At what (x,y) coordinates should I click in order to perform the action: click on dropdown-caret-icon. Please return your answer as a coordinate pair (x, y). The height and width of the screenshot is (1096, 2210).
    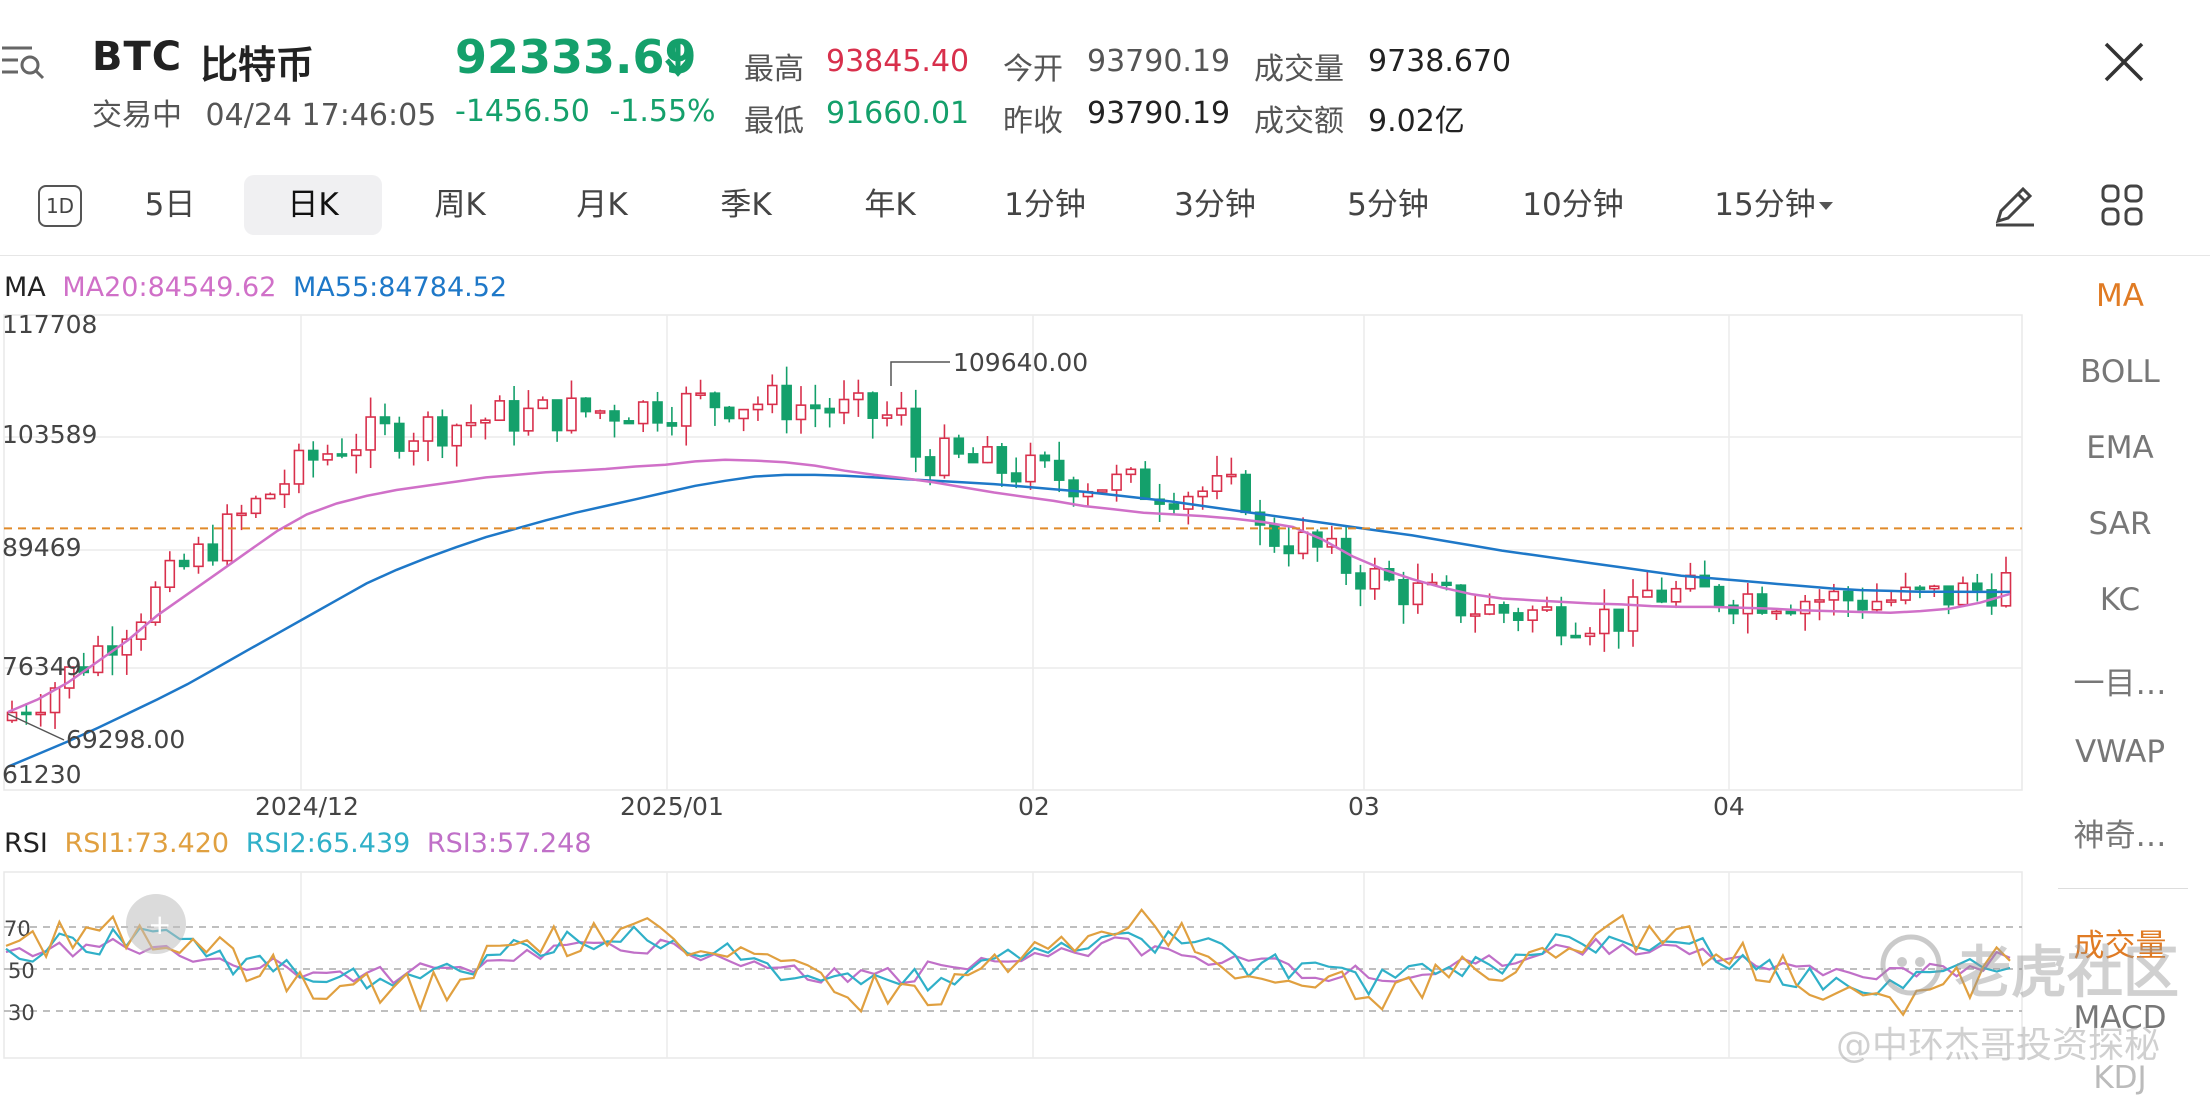
    Looking at the image, I should click on (1826, 206).